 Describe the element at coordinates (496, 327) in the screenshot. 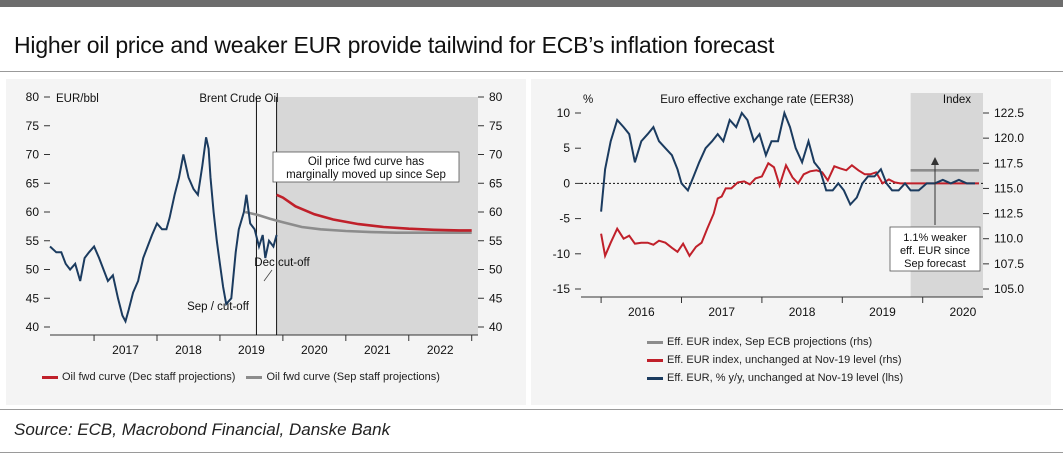

I see `oil-ytick-label-right: 40` at that location.